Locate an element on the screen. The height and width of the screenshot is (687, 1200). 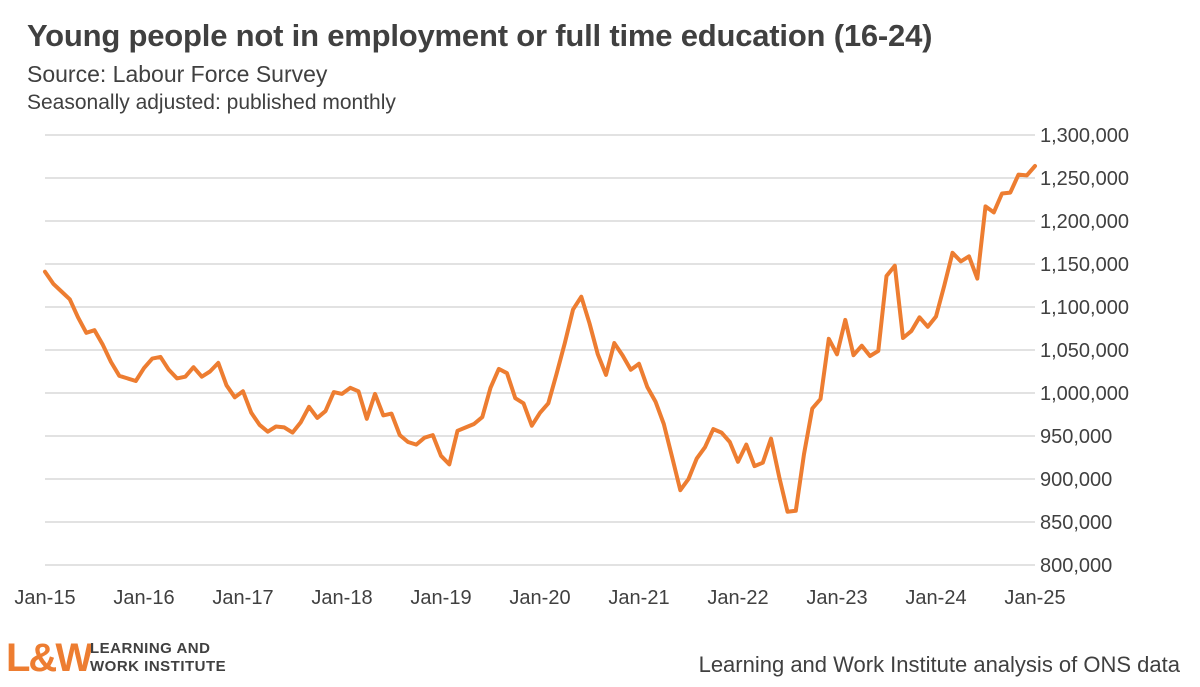
x-tick-label: Jan-21 is located at coordinates (638, 598).